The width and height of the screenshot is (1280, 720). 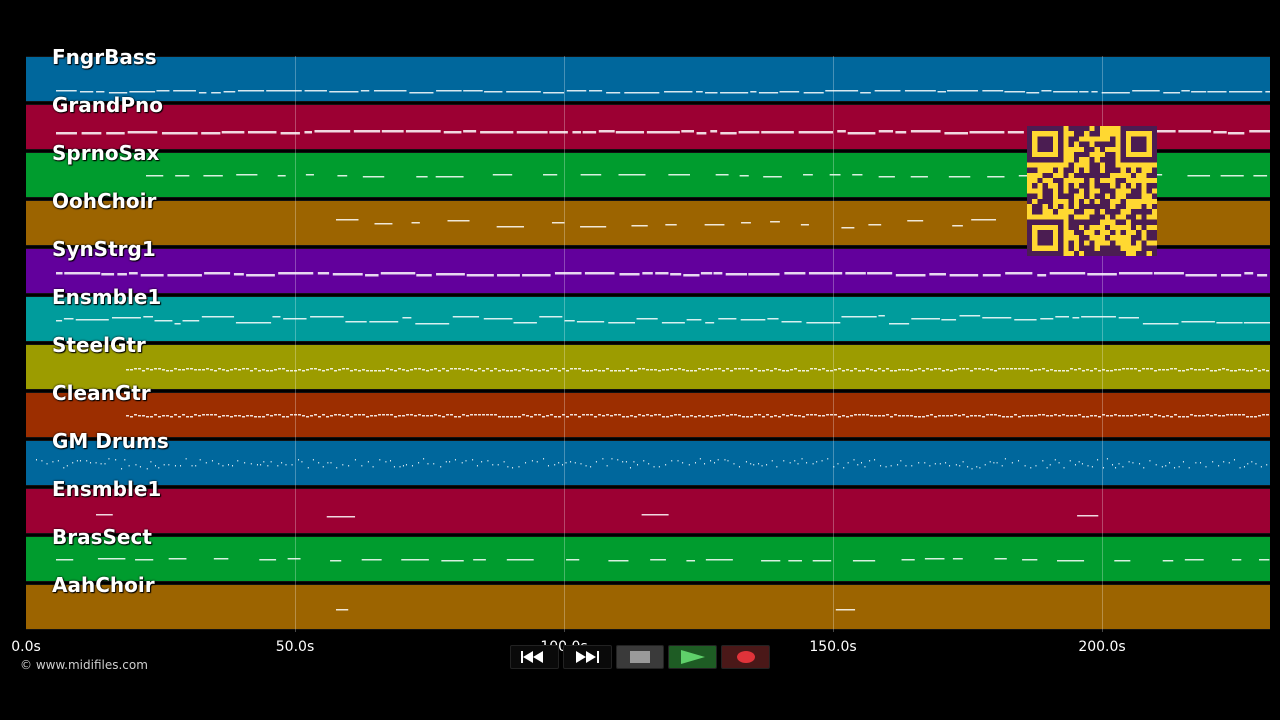 I want to click on track-label: GrandPno, so click(x=107, y=105).